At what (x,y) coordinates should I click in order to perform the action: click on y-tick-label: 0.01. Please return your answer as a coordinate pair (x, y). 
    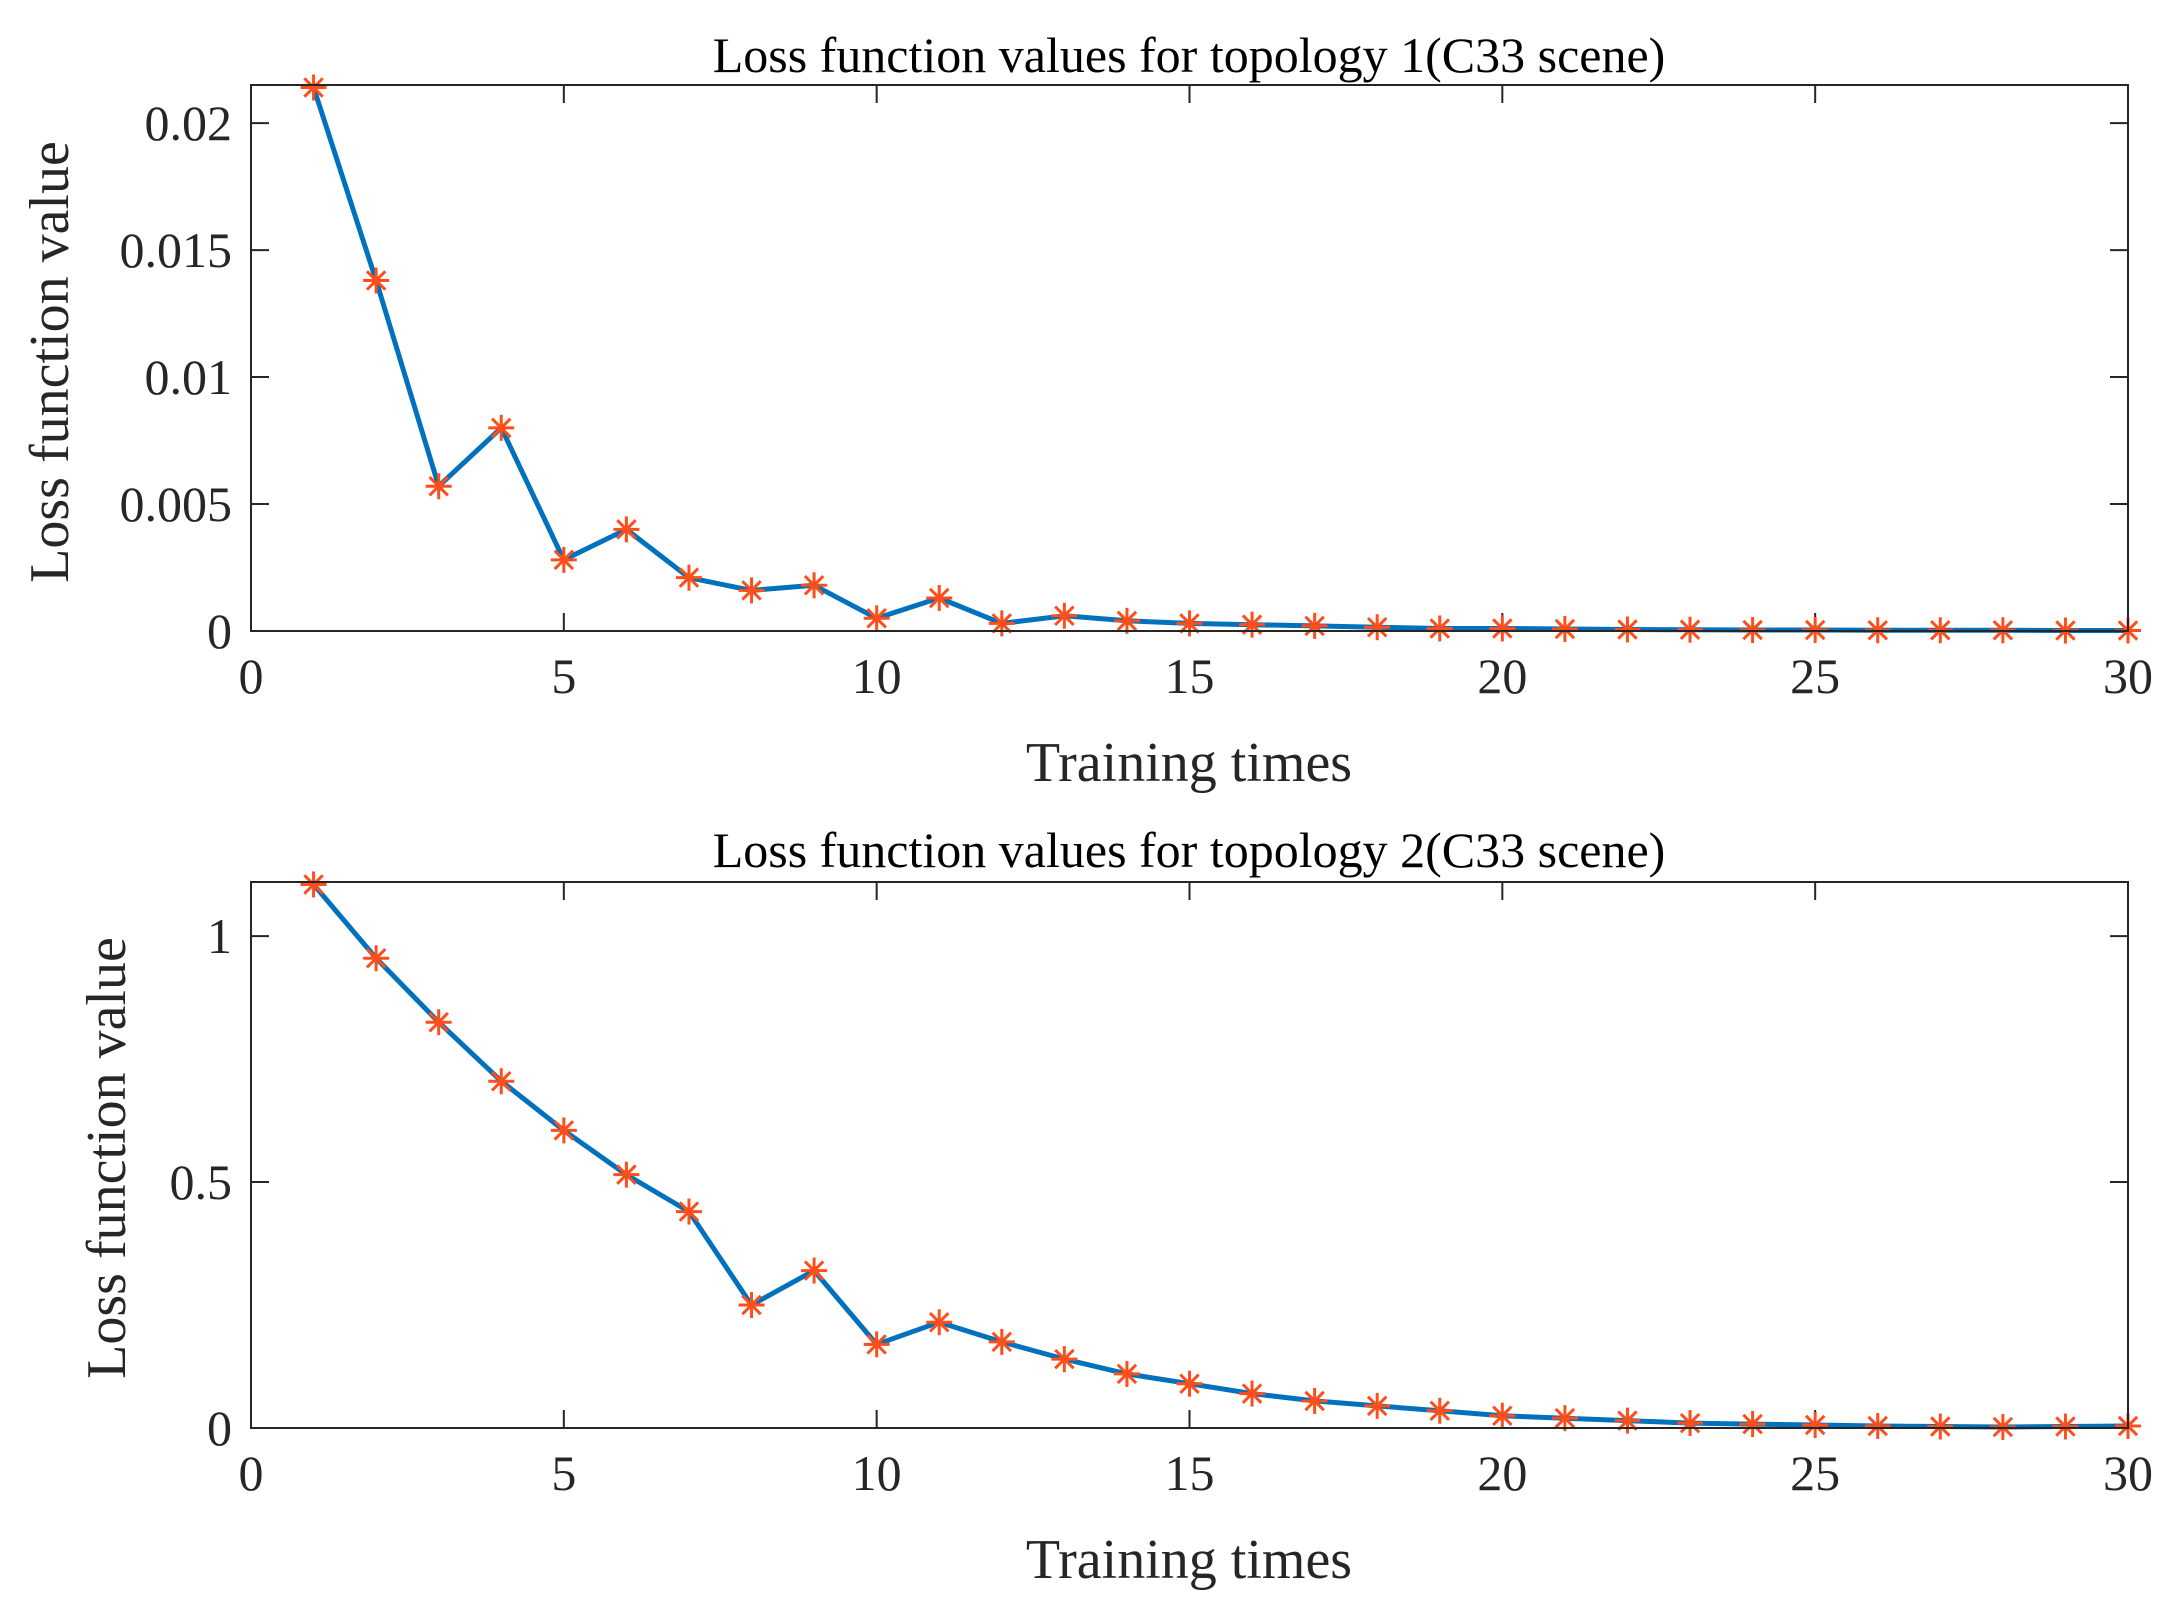
    Looking at the image, I should click on (189, 377).